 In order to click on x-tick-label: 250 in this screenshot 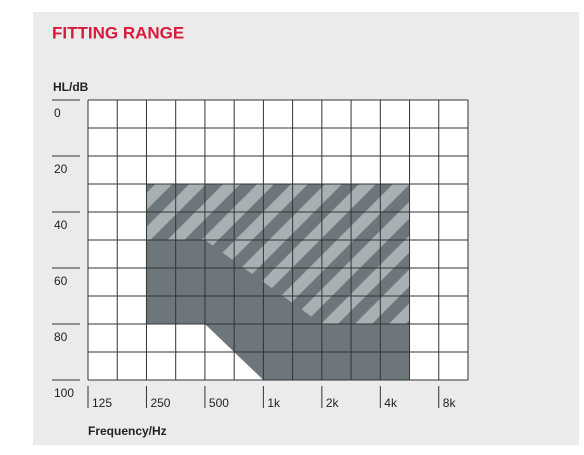, I will do `click(160, 403)`.